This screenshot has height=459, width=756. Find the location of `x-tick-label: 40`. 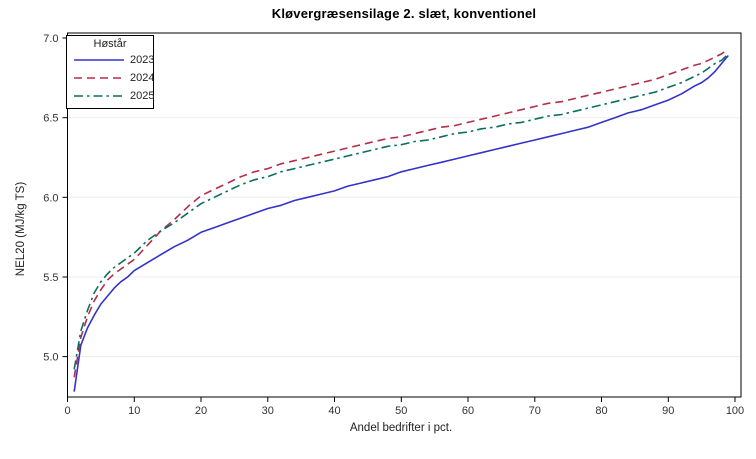

x-tick-label: 40 is located at coordinates (334, 411).